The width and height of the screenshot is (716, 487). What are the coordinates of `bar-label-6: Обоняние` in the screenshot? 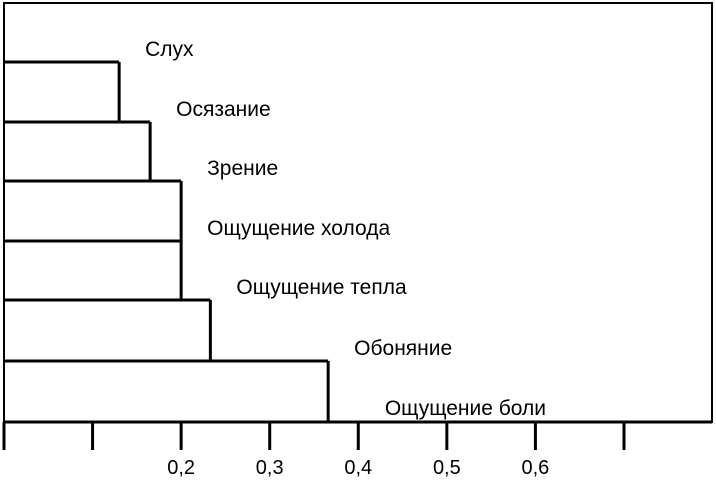 It's located at (403, 348).